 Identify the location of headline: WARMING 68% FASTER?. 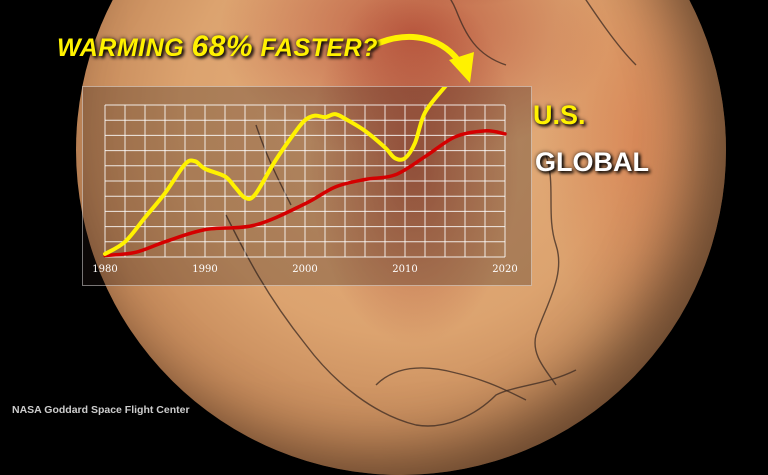
(217, 47).